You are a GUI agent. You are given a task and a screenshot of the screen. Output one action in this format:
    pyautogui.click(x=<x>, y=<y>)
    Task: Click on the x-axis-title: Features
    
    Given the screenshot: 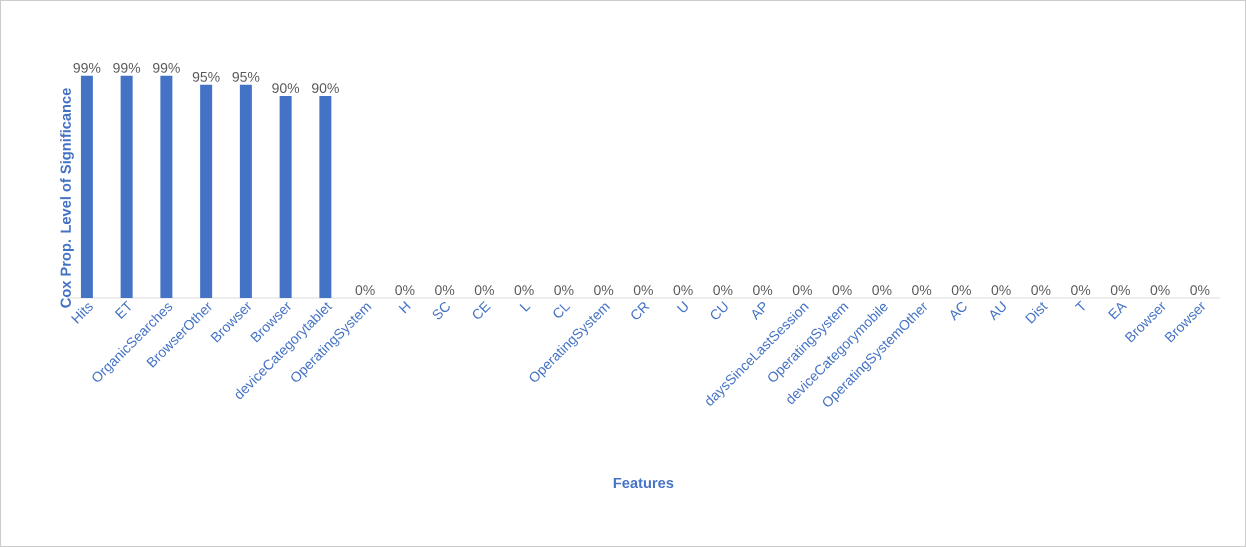 What is the action you would take?
    pyautogui.click(x=643, y=483)
    